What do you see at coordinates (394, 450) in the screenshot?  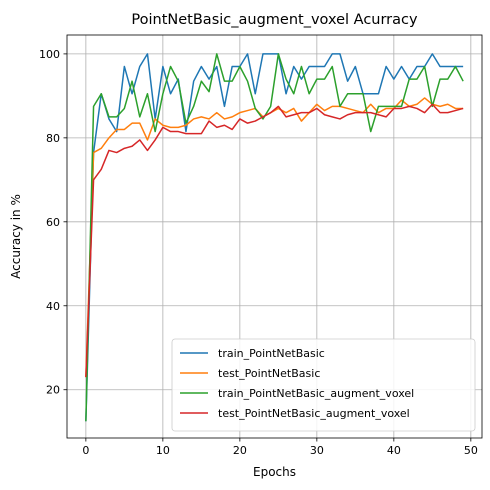 I see `x-tick-label: 40` at bounding box center [394, 450].